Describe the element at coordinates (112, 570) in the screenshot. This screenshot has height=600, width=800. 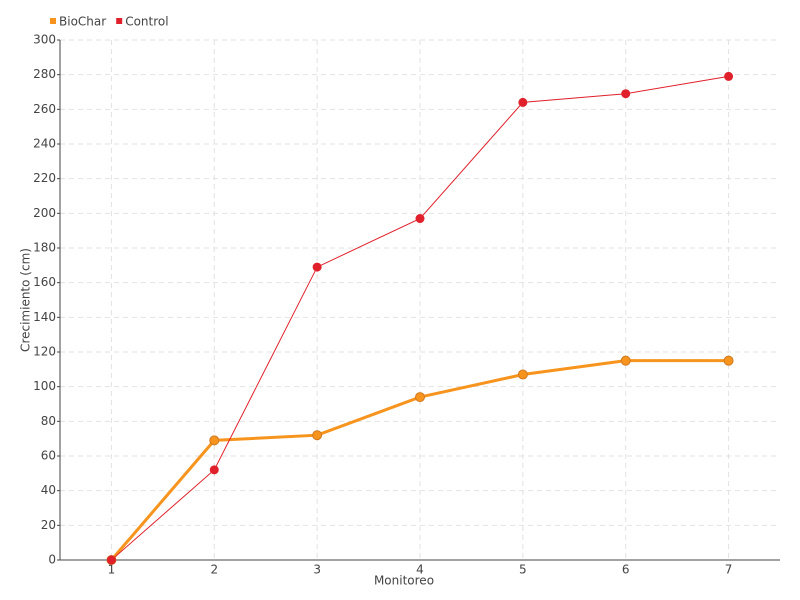
I see `x-tick-label: 1` at that location.